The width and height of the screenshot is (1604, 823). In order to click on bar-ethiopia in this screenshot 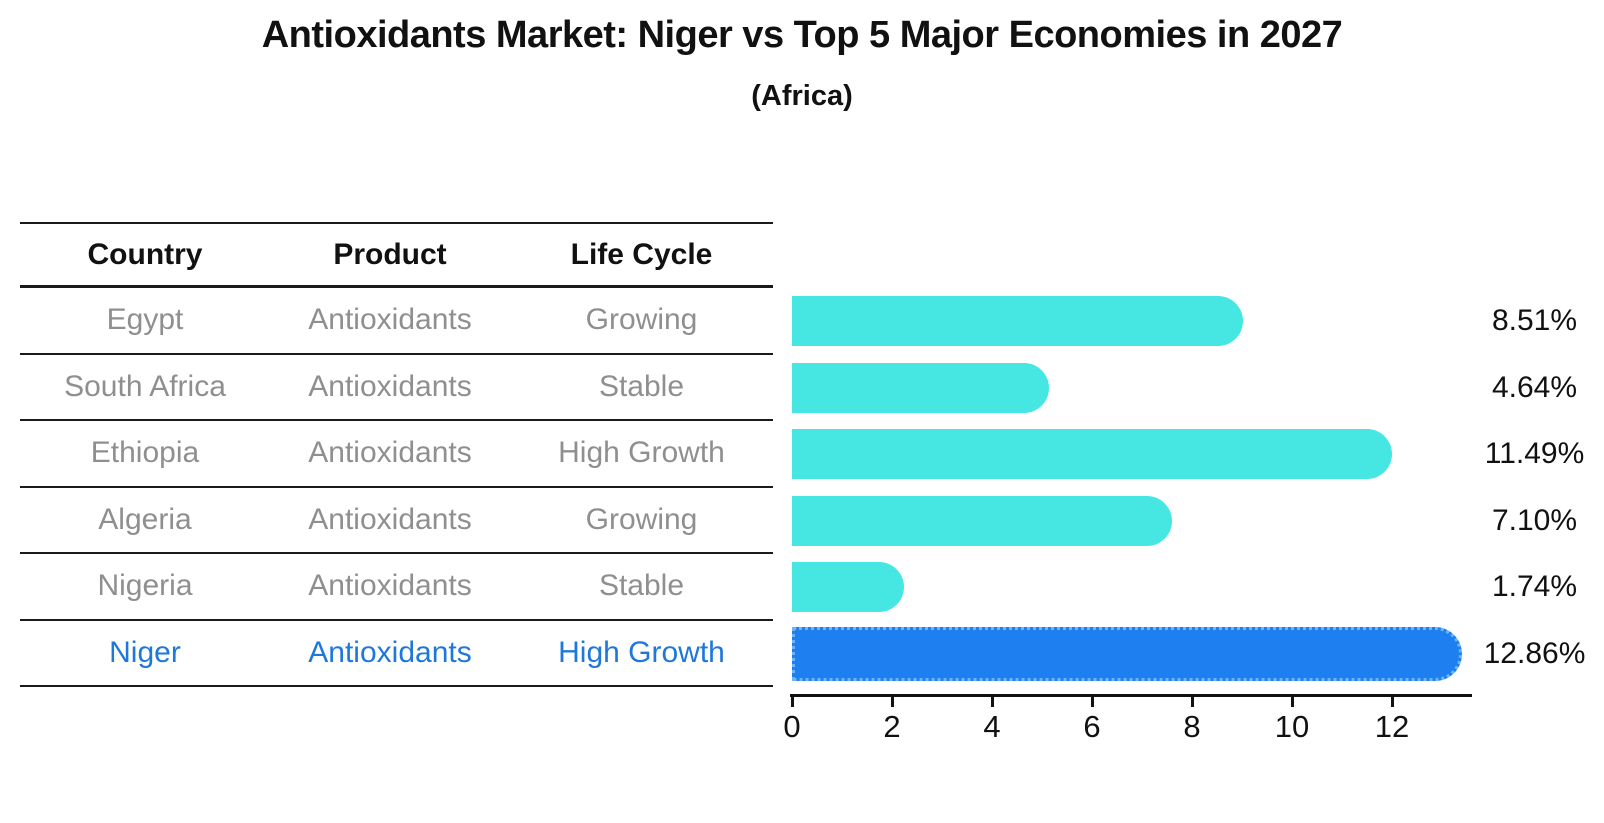, I will do `click(1092, 454)`.